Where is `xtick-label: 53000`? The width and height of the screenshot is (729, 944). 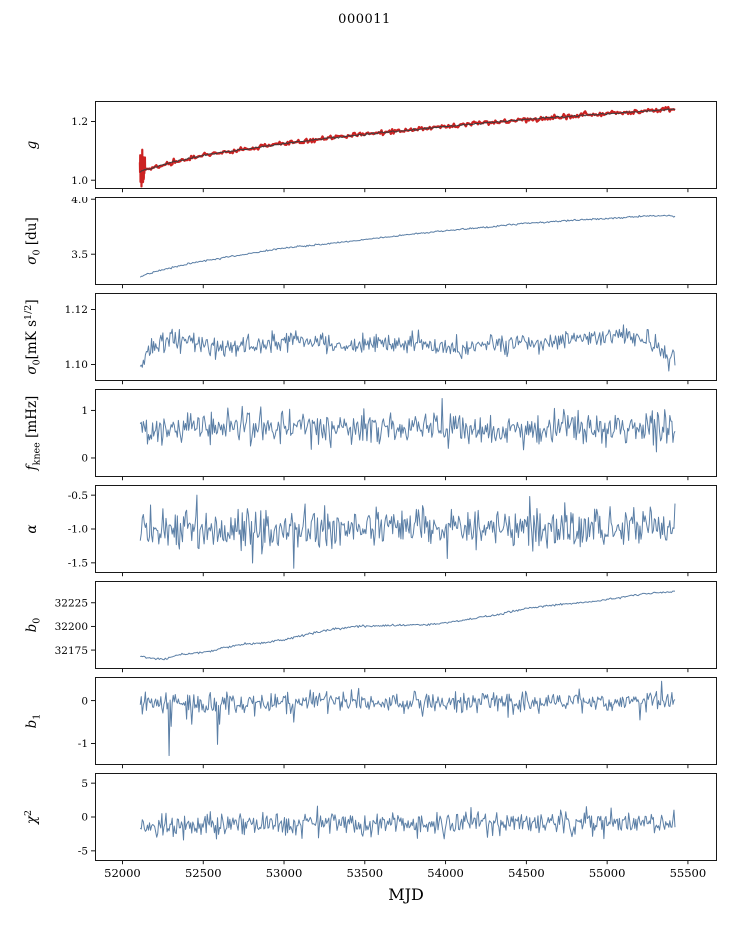
xtick-label: 53000 is located at coordinates (284, 873).